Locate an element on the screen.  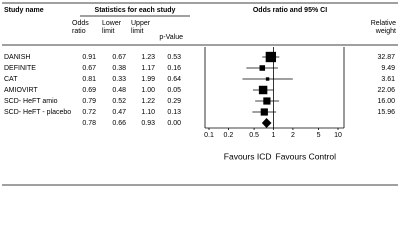
study-name: DEFINITE is located at coordinates (20, 68).